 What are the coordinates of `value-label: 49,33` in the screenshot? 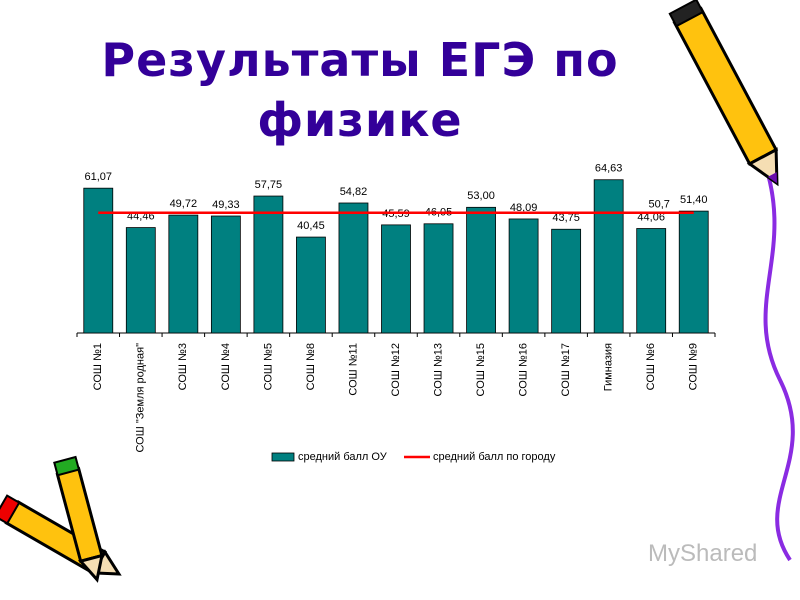 It's located at (226, 205).